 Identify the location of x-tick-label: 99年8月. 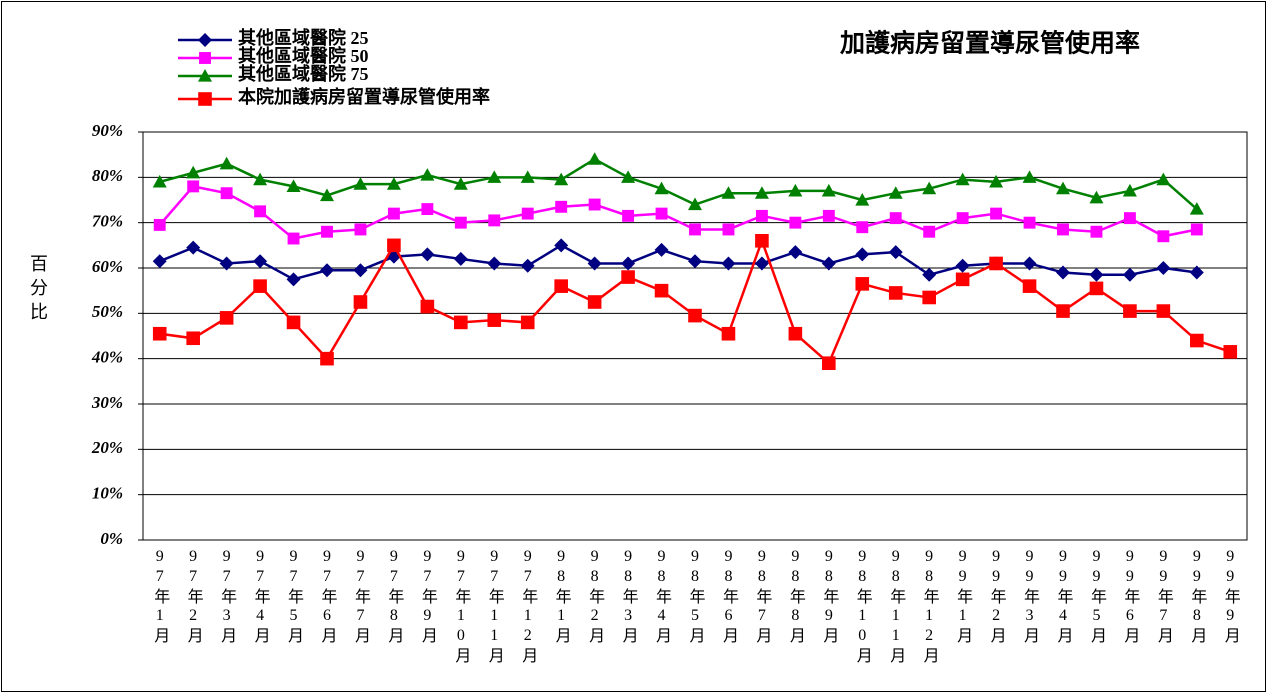
(1197, 597).